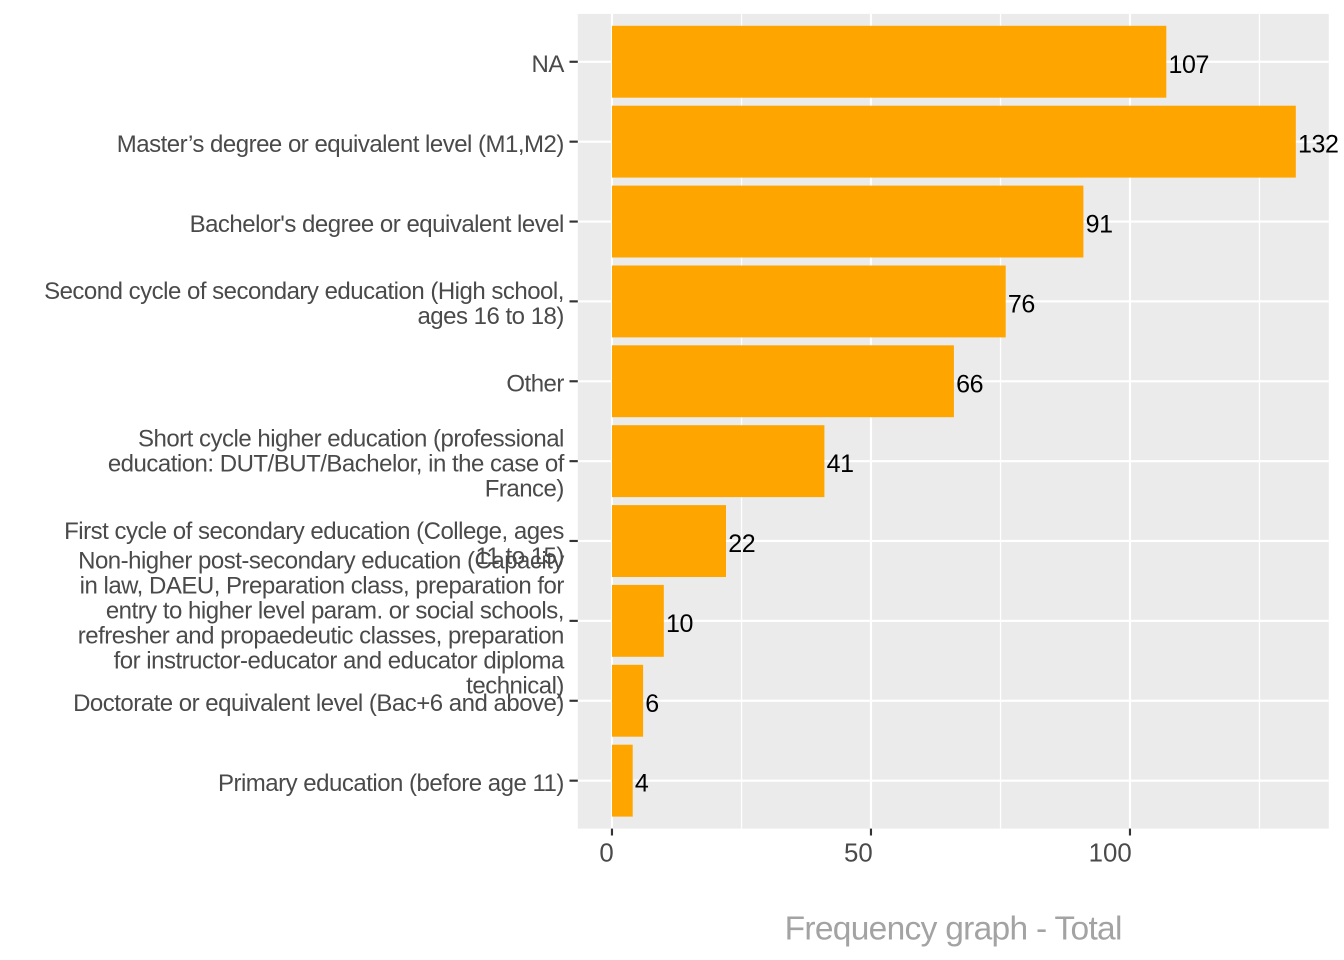  What do you see at coordinates (642, 784) in the screenshot?
I see `svg-text: 4` at bounding box center [642, 784].